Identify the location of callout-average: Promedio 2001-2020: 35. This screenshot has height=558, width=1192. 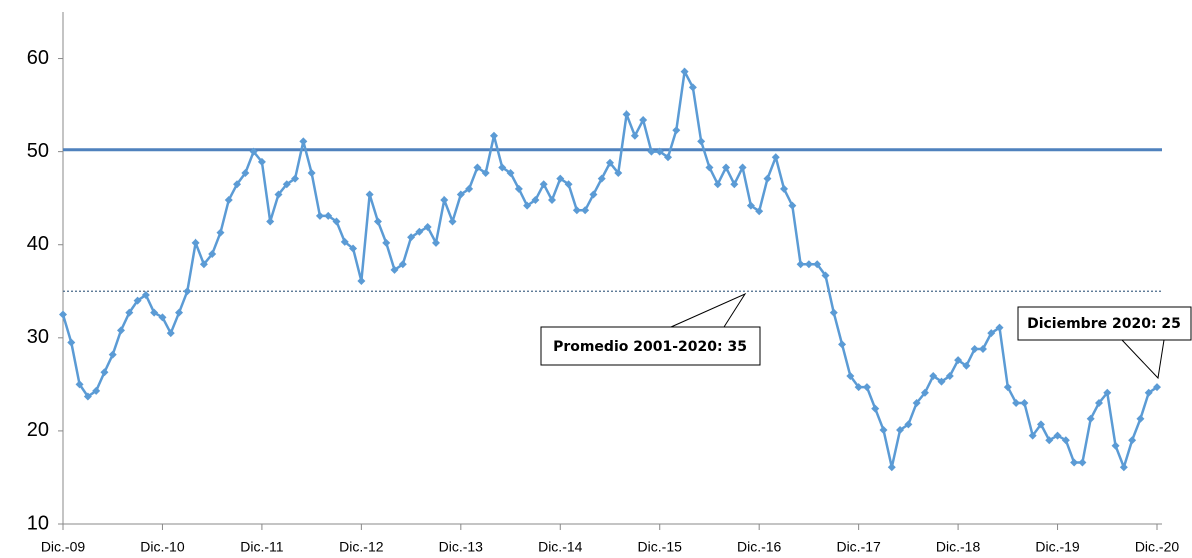
(650, 329).